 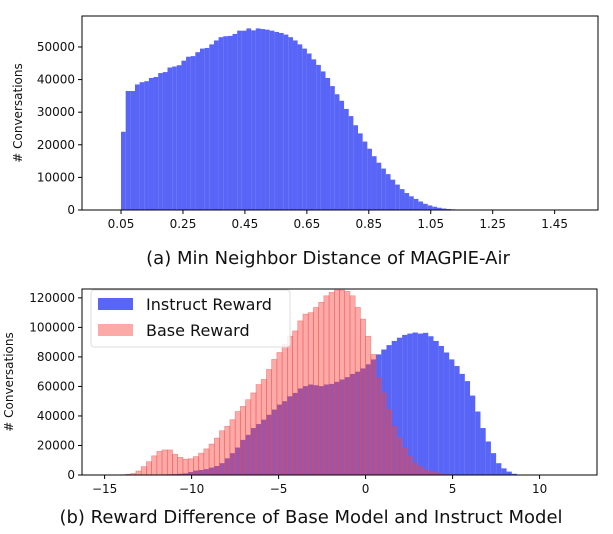 What do you see at coordinates (190, 318) in the screenshot?
I see `legend-box` at bounding box center [190, 318].